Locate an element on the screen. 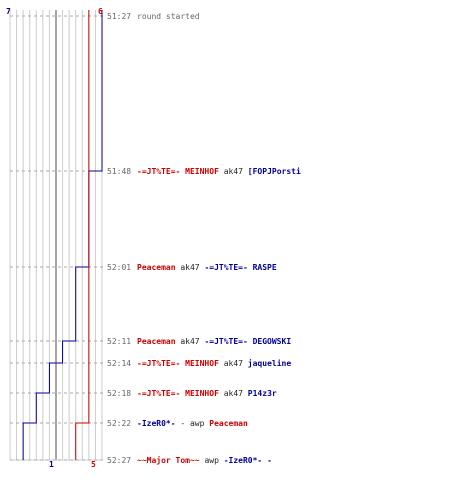  end-score-blue: 1 is located at coordinates (51, 464).